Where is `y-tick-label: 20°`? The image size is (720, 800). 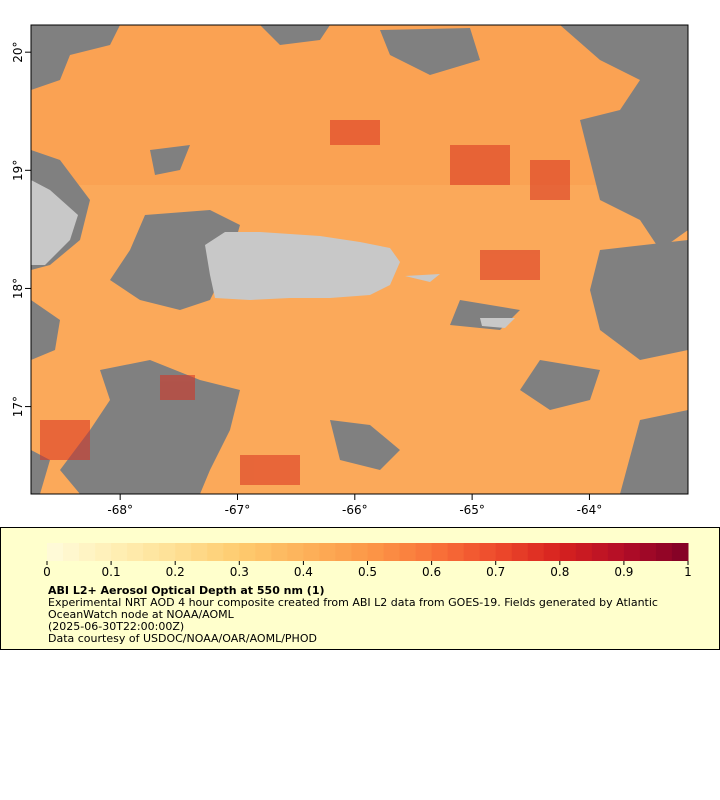
y-tick-label: 20° is located at coordinates (18, 52).